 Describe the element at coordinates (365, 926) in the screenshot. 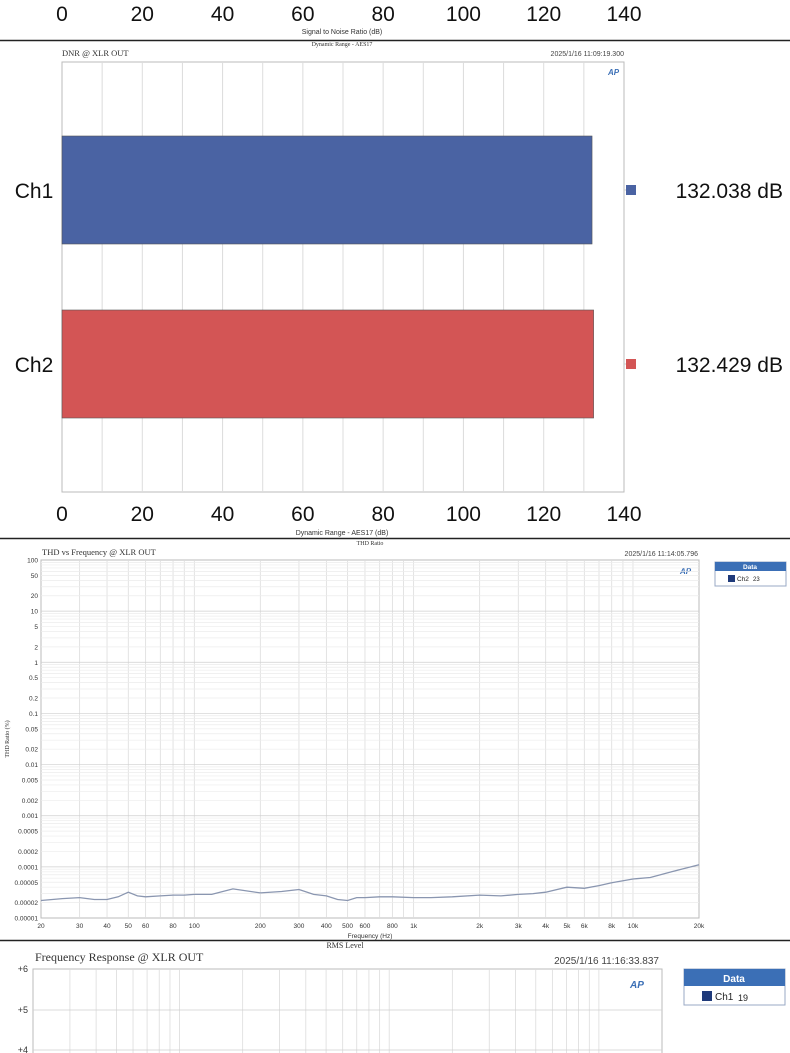

I see `thd-x-tick-label: 600` at that location.